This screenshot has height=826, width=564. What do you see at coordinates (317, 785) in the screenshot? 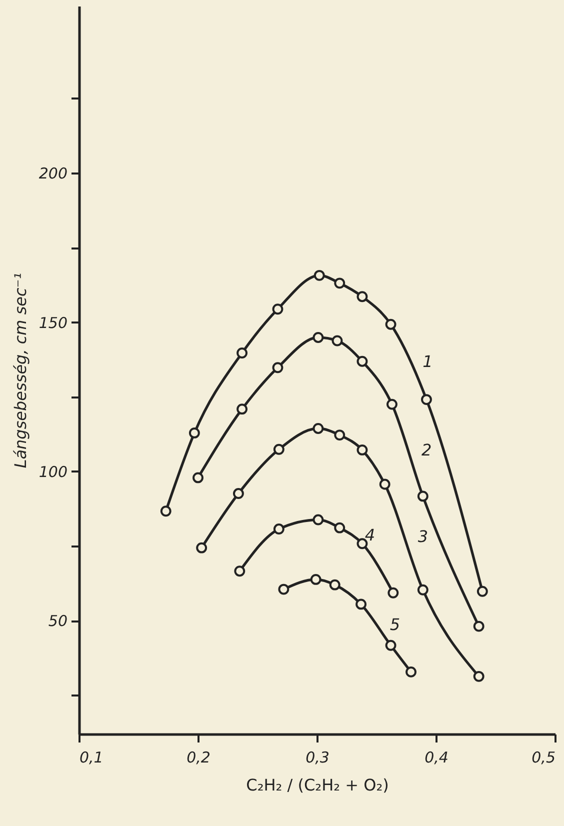
I see `x-axis-title: C₂H₂ / (C₂H₂ + O₂)` at bounding box center [317, 785].